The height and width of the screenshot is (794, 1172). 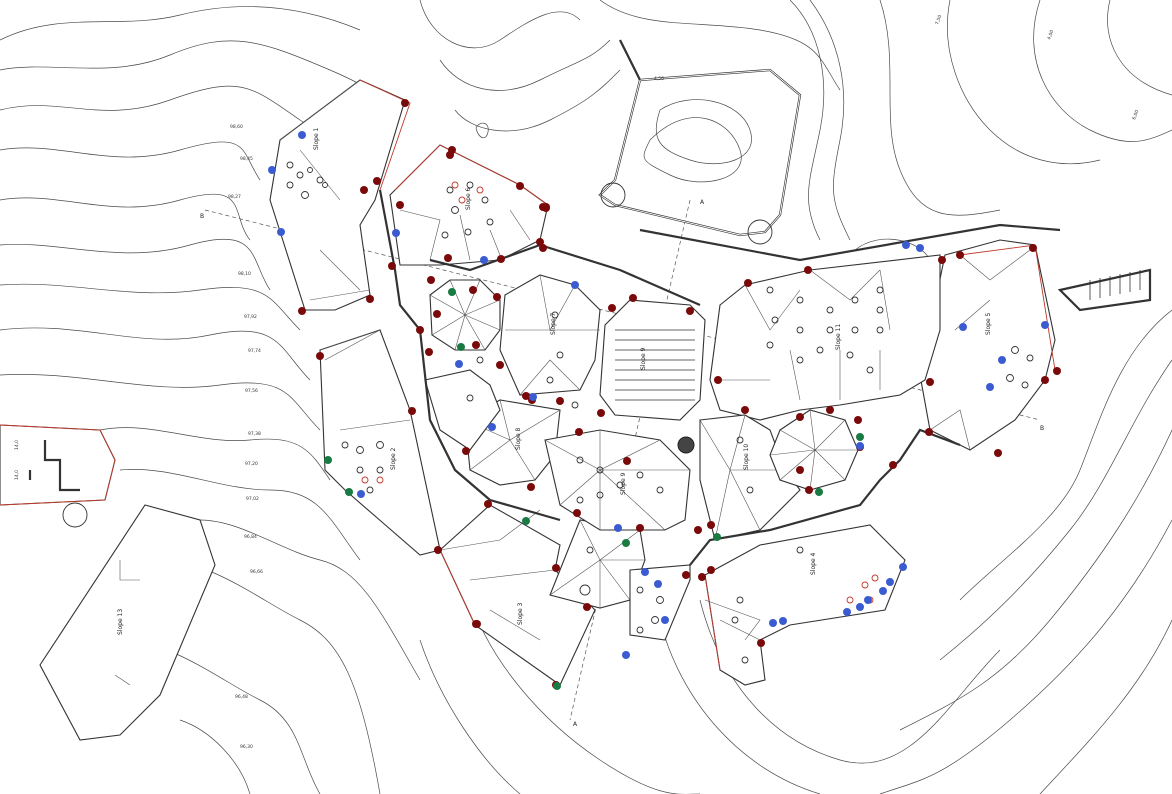 I want to click on contour-label: 97,56, so click(x=251, y=391).